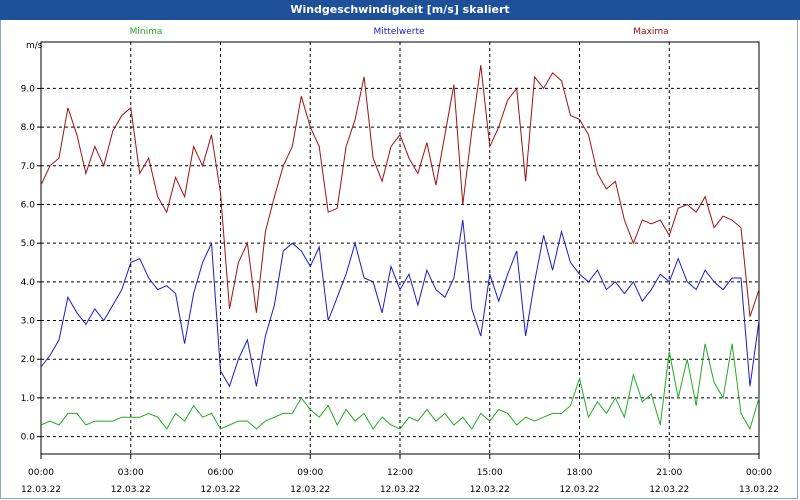  What do you see at coordinates (28, 244) in the screenshot?
I see `y-tick-label: 5.0` at bounding box center [28, 244].